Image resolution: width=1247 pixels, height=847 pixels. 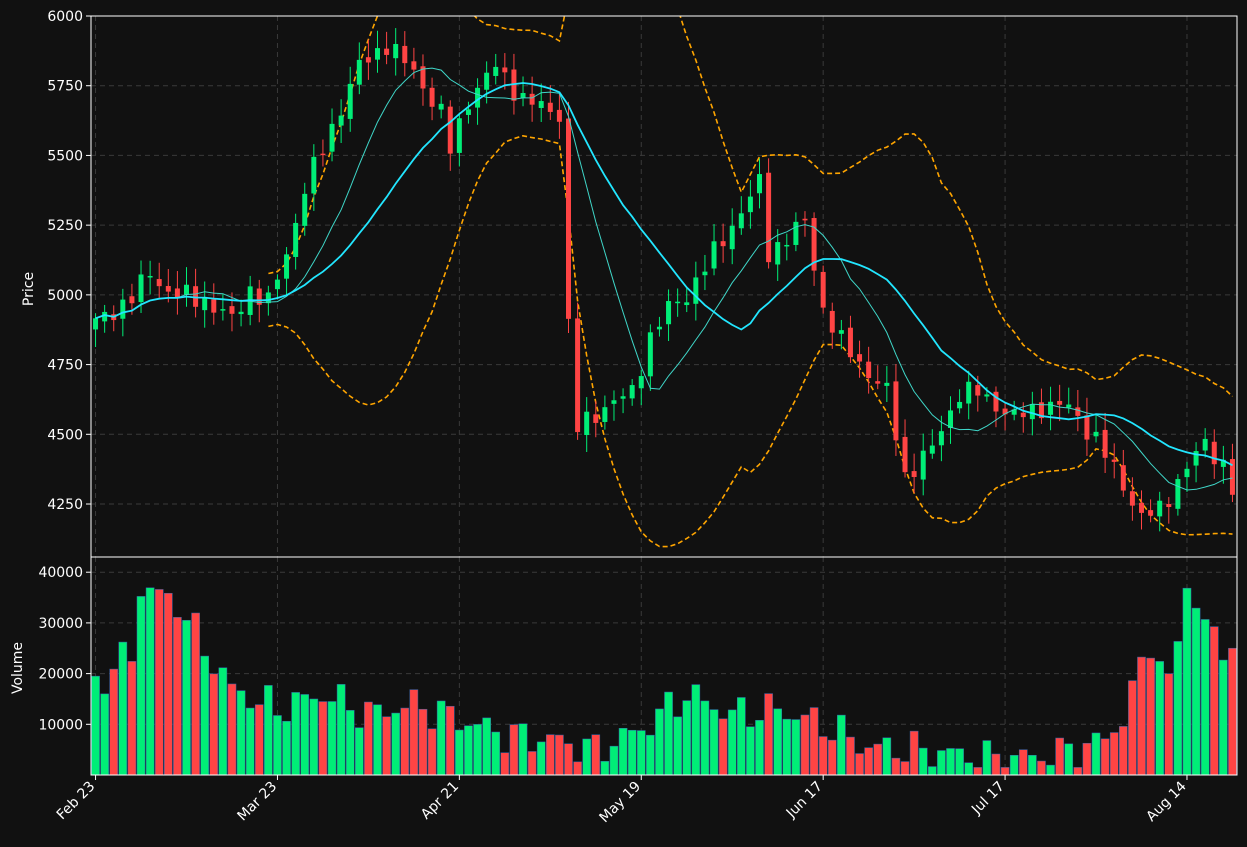 What do you see at coordinates (18, 668) in the screenshot?
I see `volume-axis-title: Volume` at bounding box center [18, 668].